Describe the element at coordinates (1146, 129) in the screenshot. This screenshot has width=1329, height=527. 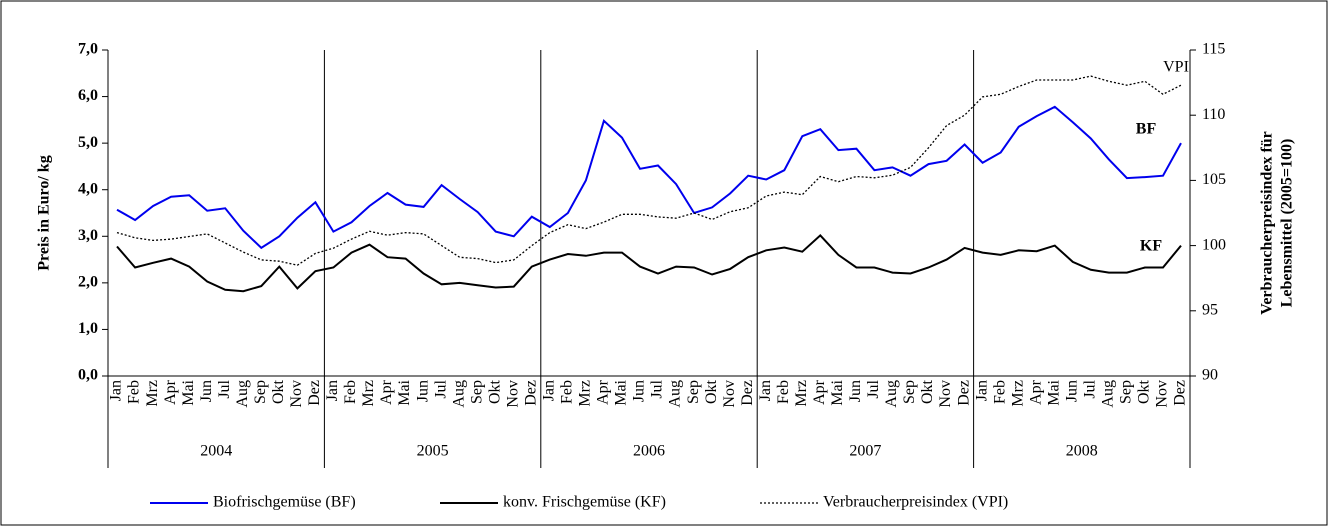
I see `annotation: BF` at that location.